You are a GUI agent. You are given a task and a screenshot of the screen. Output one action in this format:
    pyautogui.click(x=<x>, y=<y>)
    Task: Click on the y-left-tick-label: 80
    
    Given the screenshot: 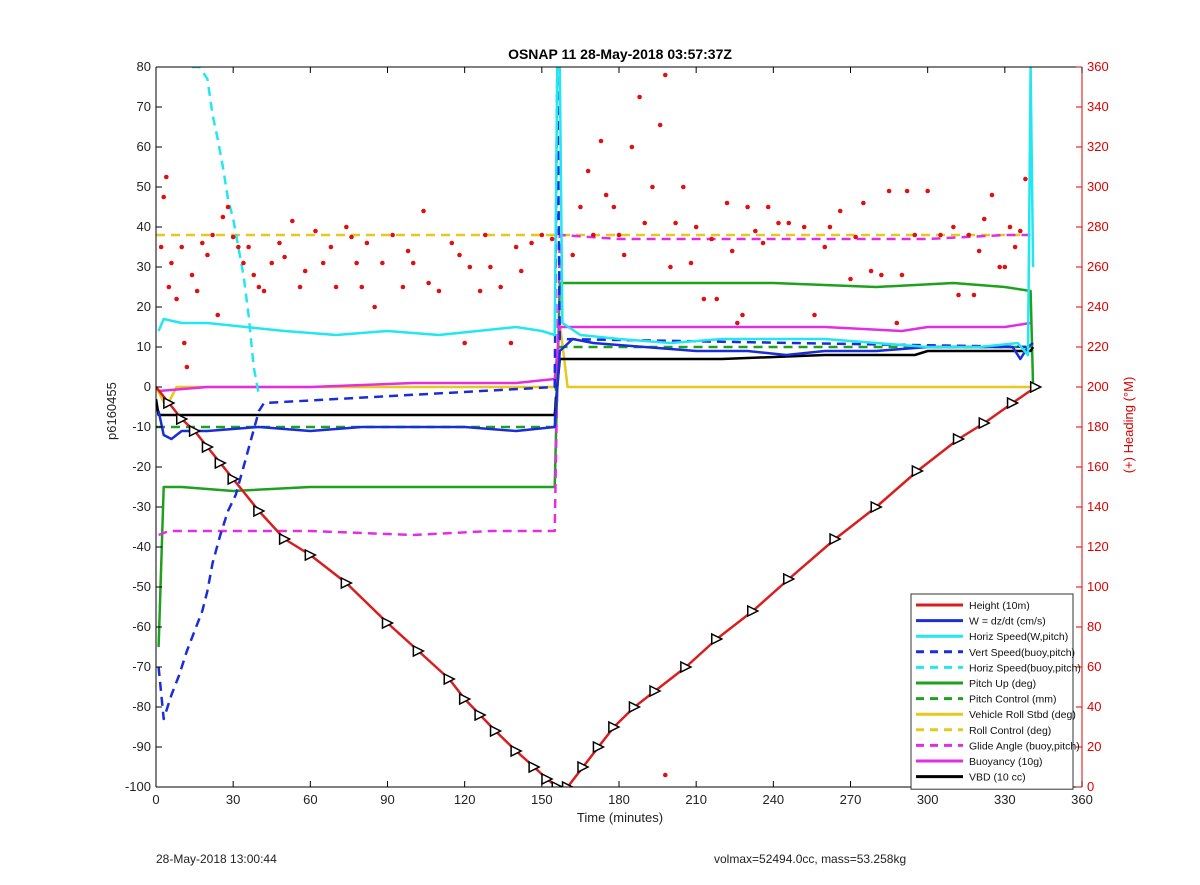 What is the action you would take?
    pyautogui.click(x=144, y=66)
    